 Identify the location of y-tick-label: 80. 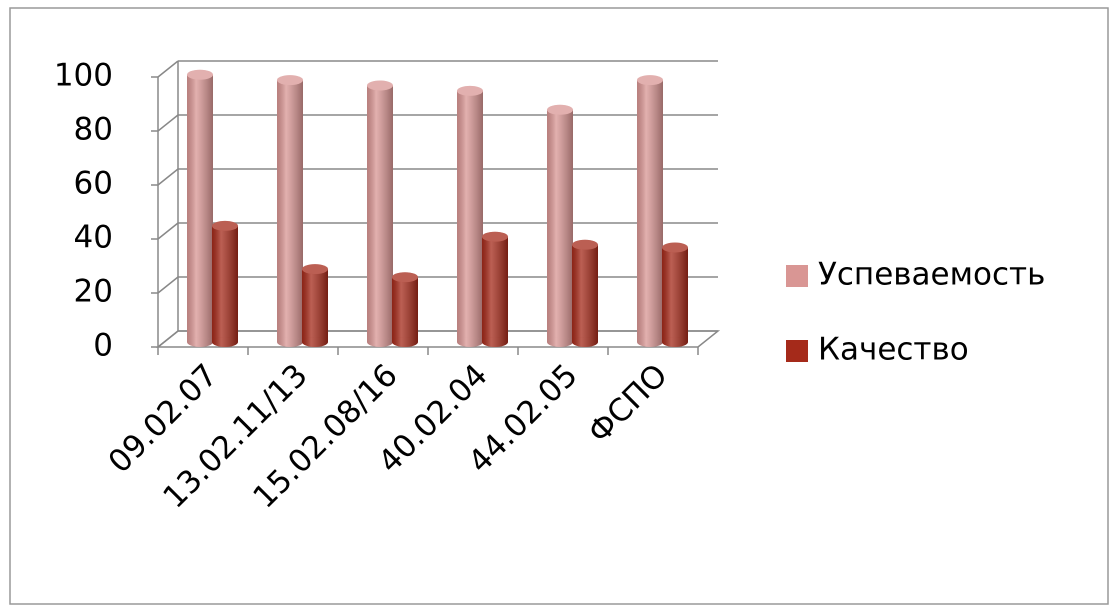
(93, 130).